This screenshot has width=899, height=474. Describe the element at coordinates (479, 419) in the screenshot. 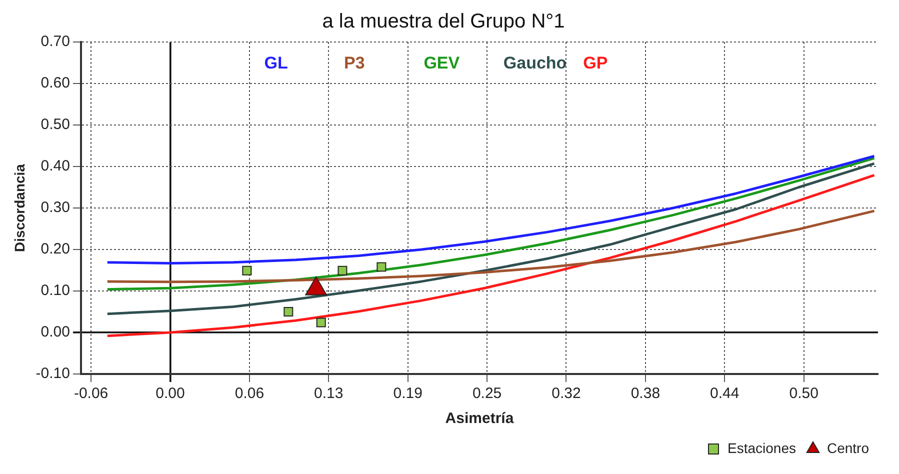

I see `x-axis-title: Asimetría` at that location.